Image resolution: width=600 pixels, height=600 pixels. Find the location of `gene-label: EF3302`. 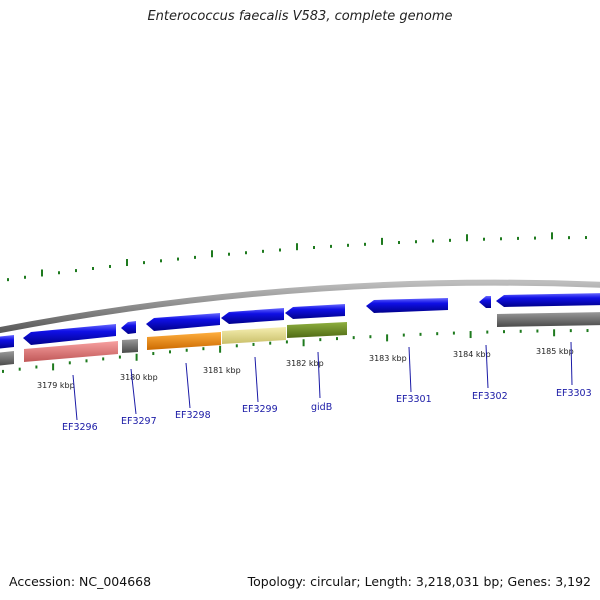

gene-label: EF3302 is located at coordinates (490, 396).